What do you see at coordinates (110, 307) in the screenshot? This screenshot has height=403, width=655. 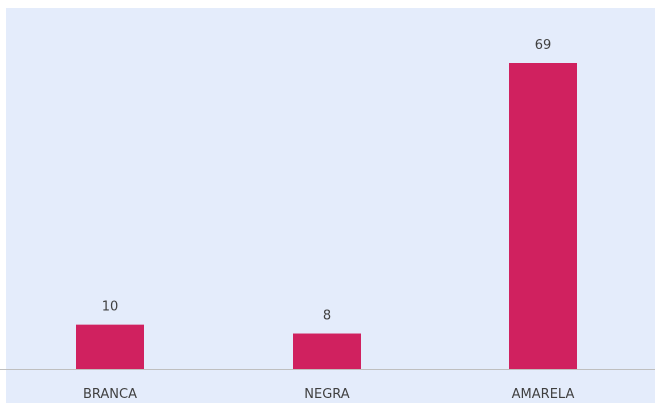 I see `data-label-branca: 10` at bounding box center [110, 307].